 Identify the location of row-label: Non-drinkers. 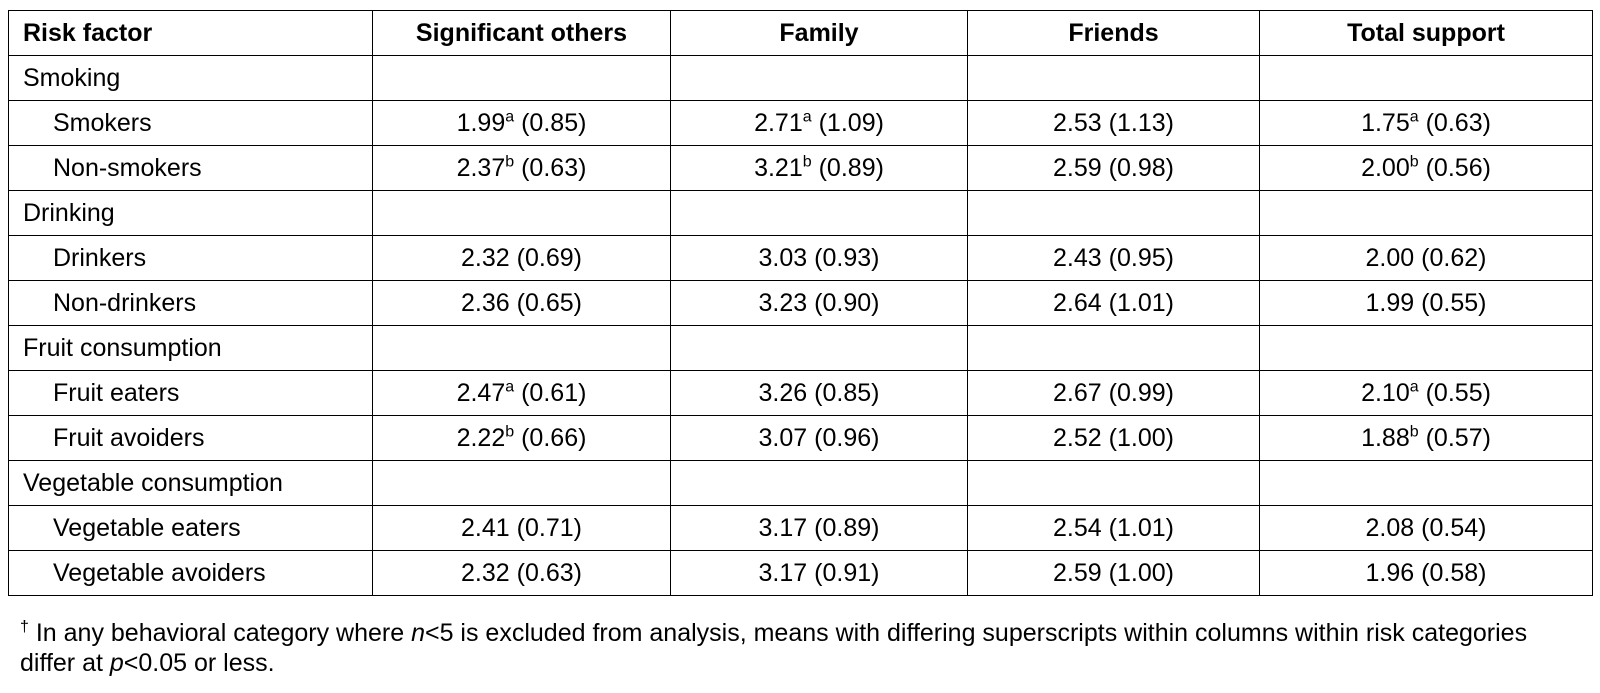
(190, 303).